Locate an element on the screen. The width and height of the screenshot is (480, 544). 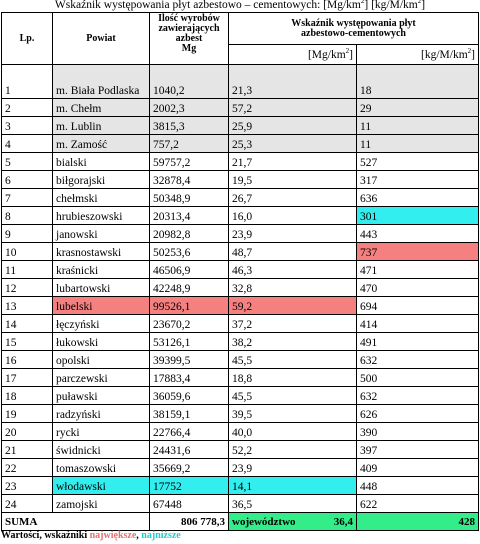
cell-kg-m-km2: 500 is located at coordinates (417, 377).